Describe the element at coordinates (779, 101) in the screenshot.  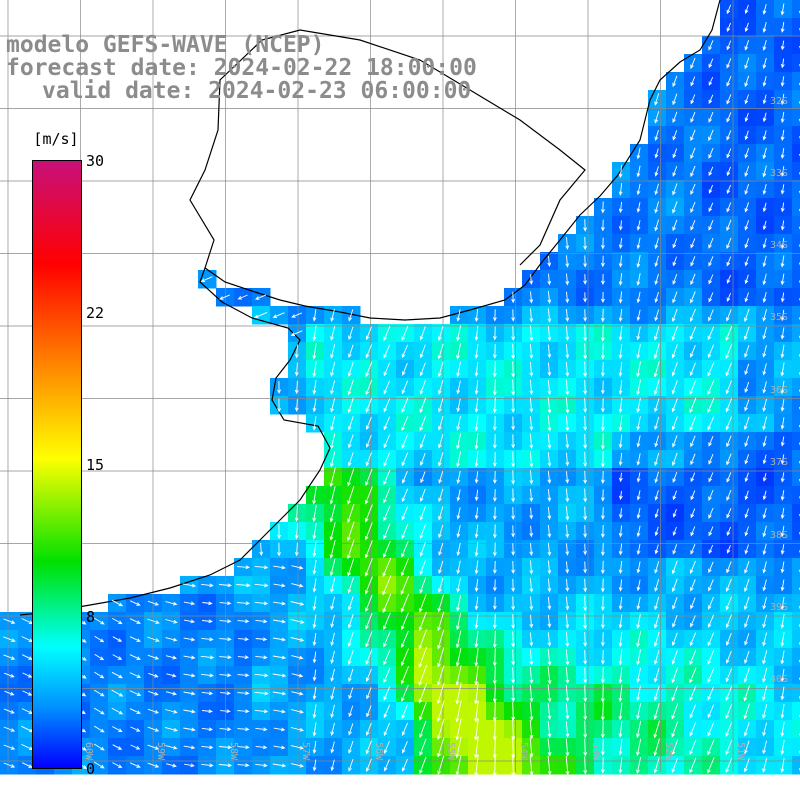
I see `lat-label: 32S` at that location.